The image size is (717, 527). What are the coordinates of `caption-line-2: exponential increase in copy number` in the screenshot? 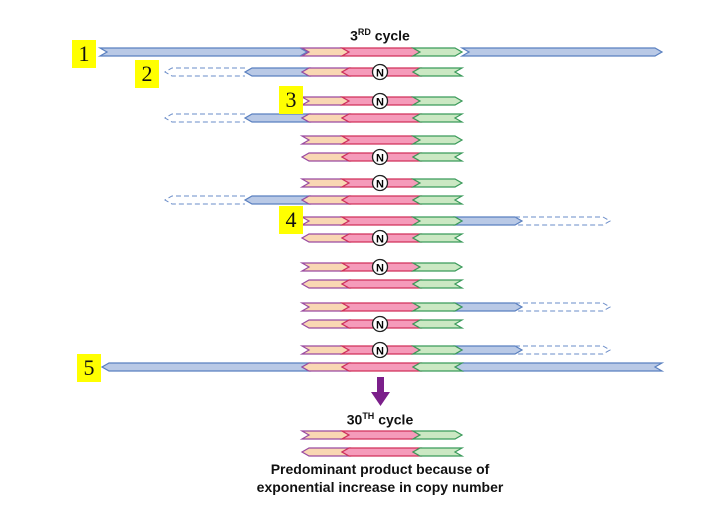 It's located at (380, 487).